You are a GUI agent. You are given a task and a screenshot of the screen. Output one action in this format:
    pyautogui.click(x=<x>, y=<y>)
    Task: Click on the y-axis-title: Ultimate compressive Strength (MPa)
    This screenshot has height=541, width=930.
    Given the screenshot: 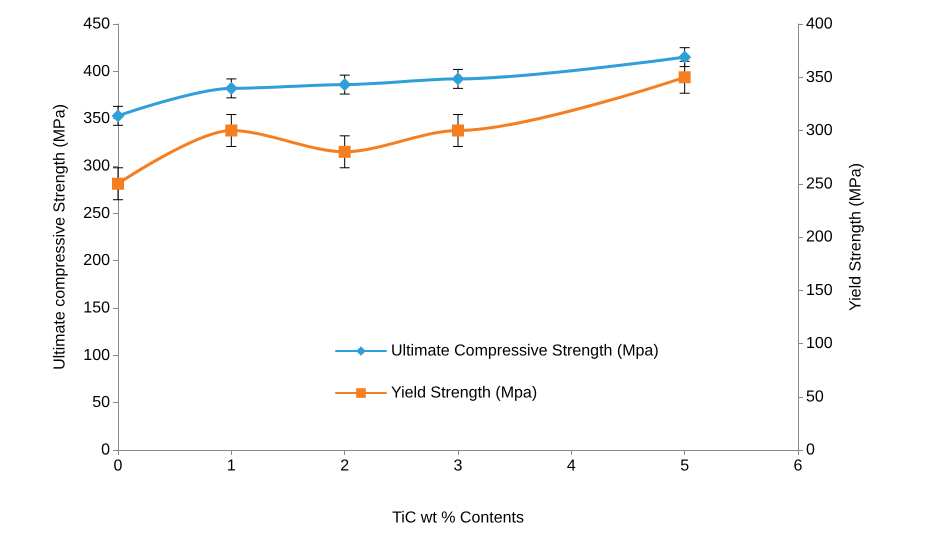 What is the action you would take?
    pyautogui.click(x=60, y=237)
    